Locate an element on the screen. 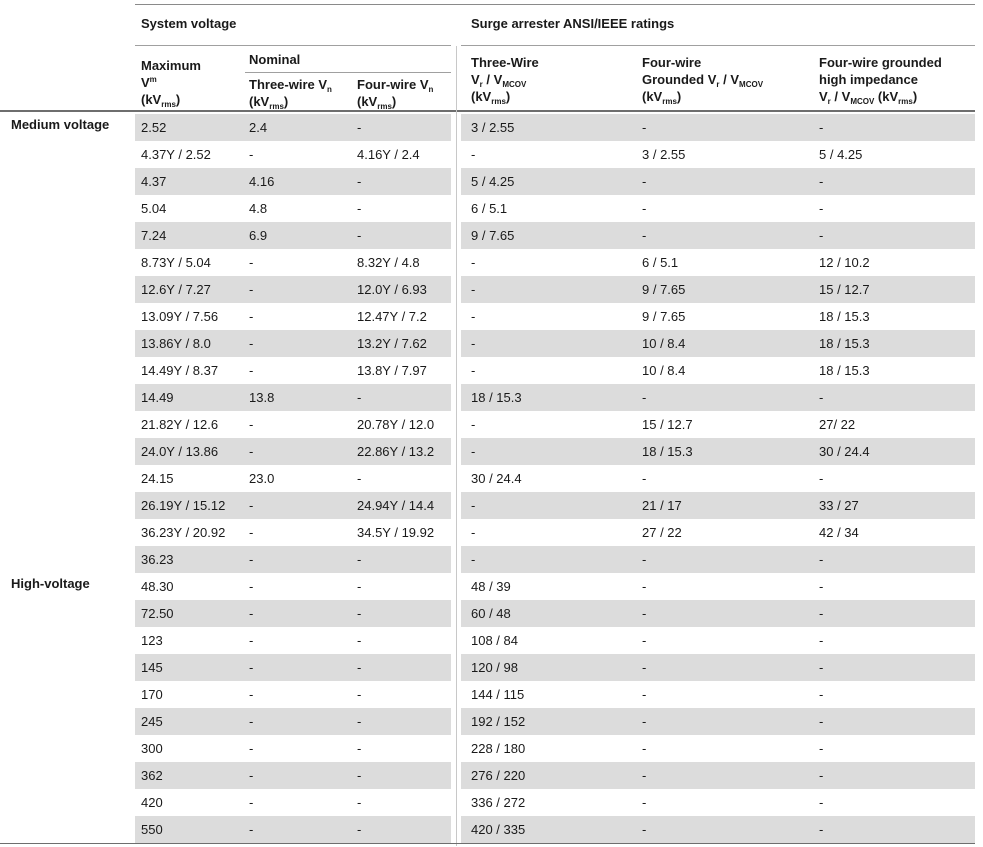  header-high-impedance-line2: high impedance is located at coordinates (868, 79).